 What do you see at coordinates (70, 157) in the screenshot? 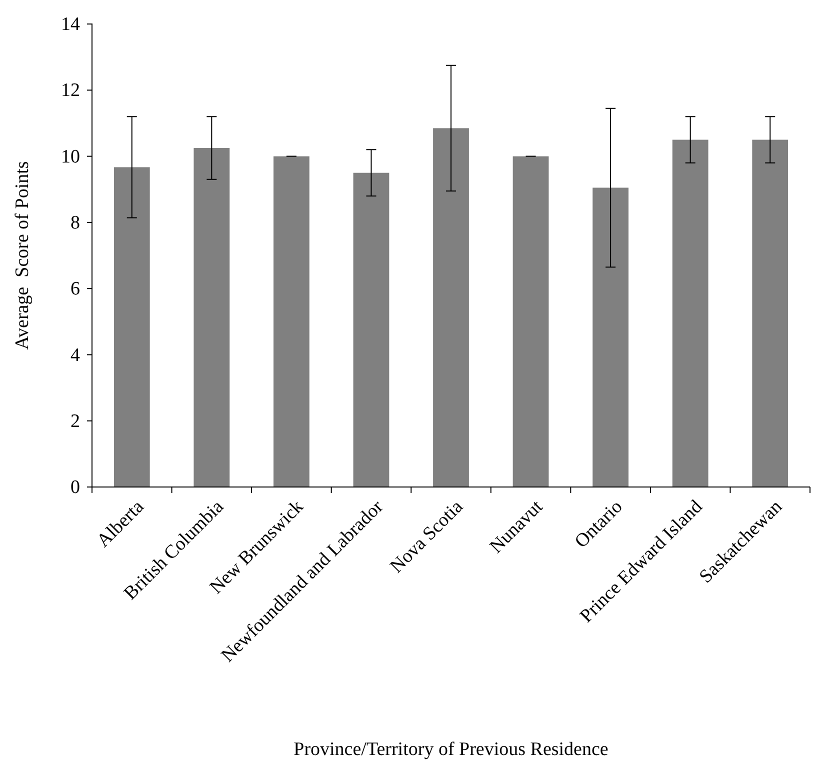
I see `y-tick-label: 10` at bounding box center [70, 157].